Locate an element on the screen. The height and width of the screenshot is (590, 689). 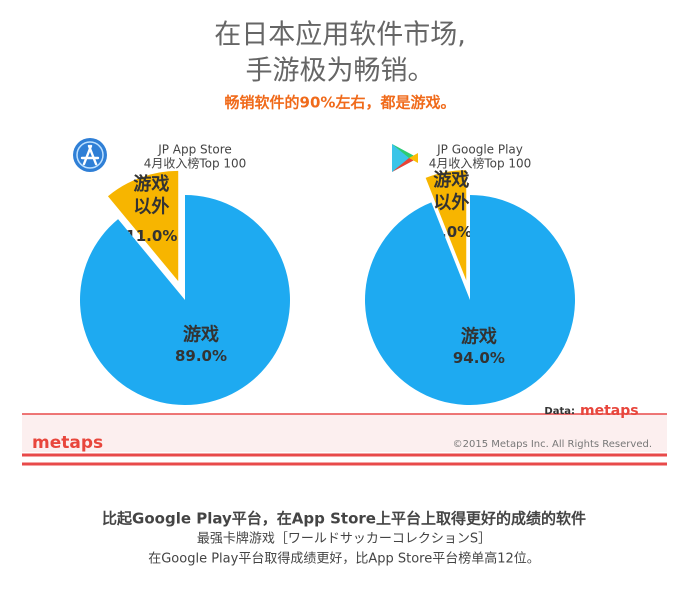
footer-line: 最强卡牌游戏［ワールドサッカーコレクションS］ is located at coordinates (344, 539).